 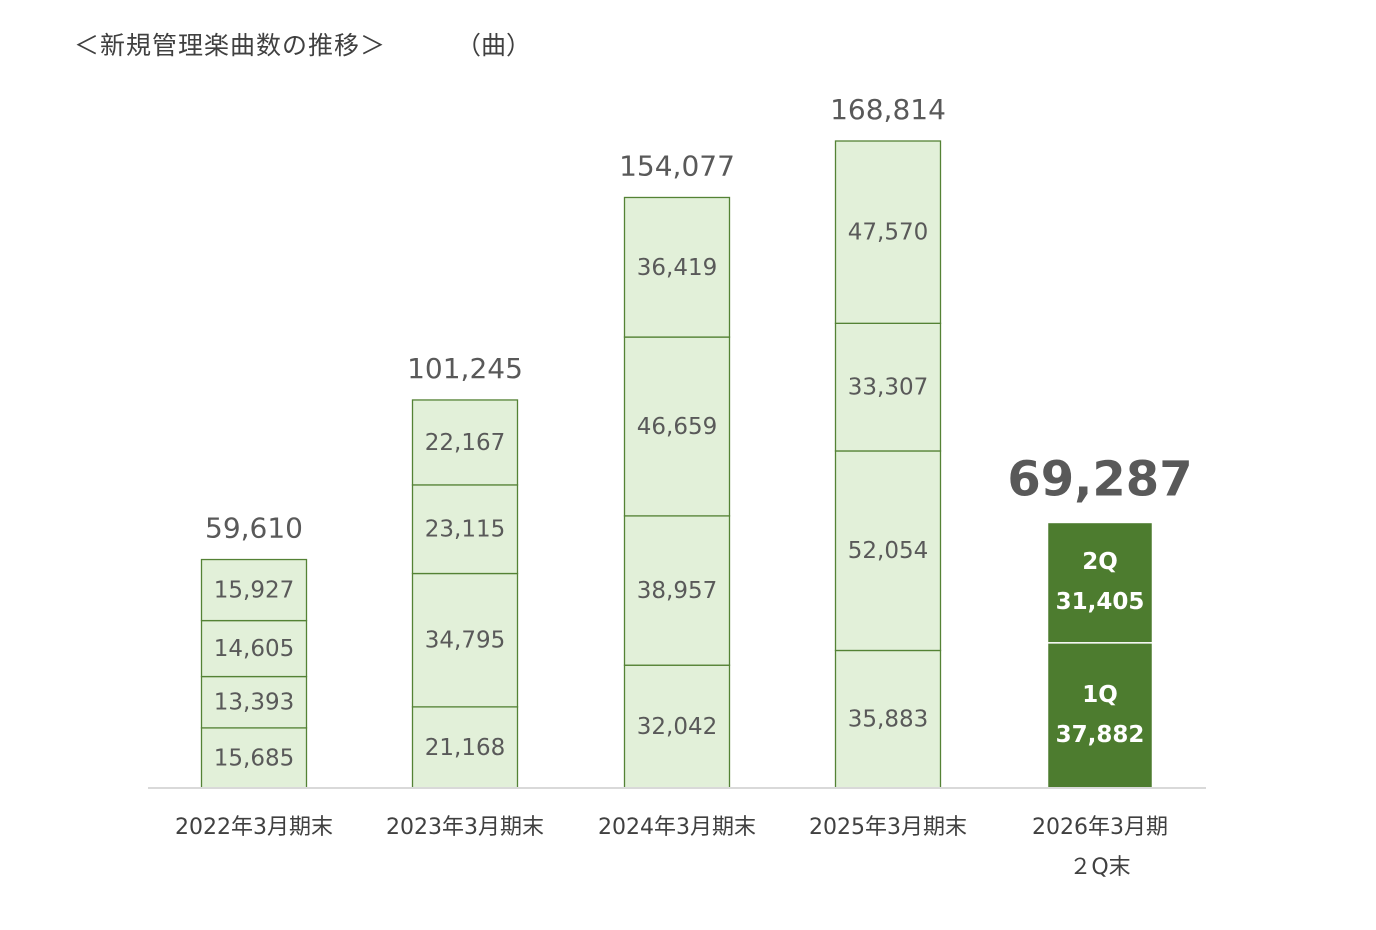 I want to click on segment-value-label: 35,883, so click(x=888, y=720).